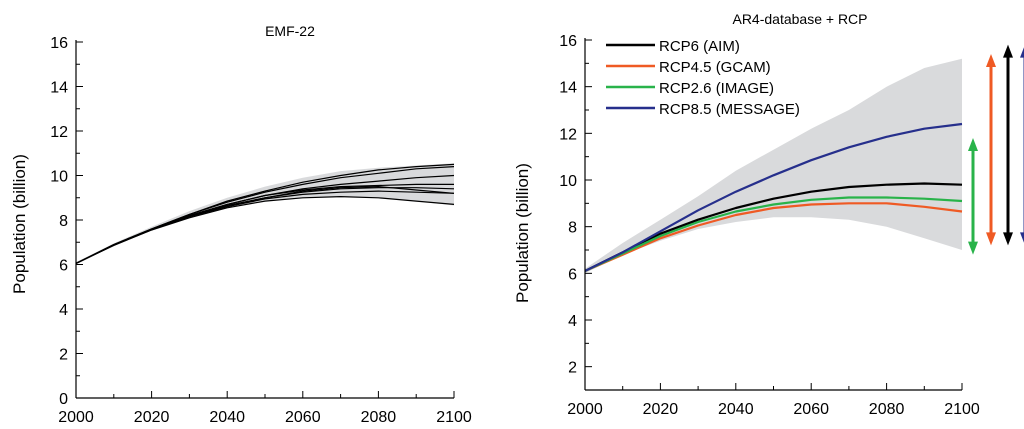  I want to click on legend-label: RCP2.6 (IMAGE), so click(716, 88).